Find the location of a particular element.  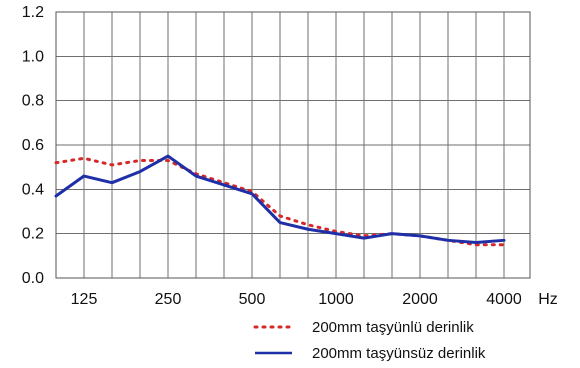

x-unit-label: Hz is located at coordinates (548, 299).